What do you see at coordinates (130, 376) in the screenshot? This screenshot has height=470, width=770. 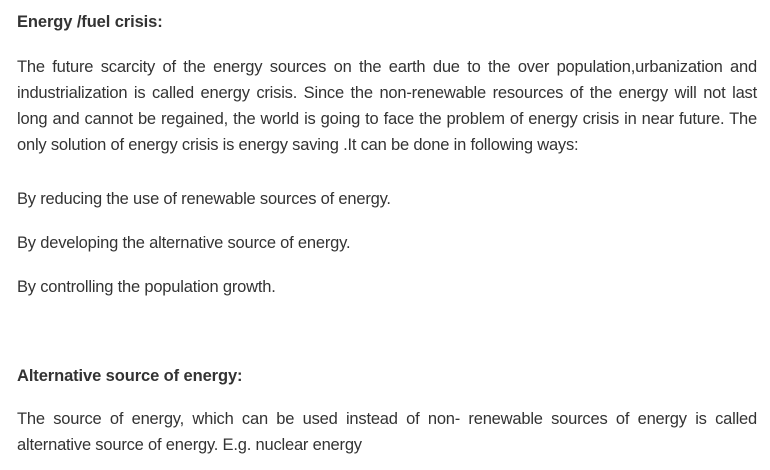 I see `section-heading-alternative-source: Alternative source of energy:` at bounding box center [130, 376].